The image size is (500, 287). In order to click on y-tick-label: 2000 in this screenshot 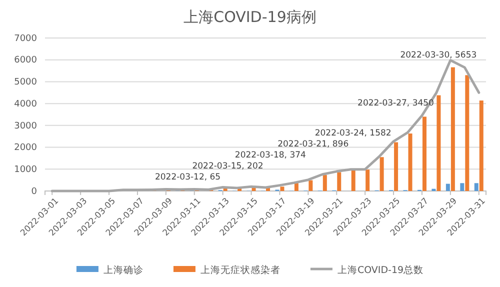, I will do `click(26, 148)`.